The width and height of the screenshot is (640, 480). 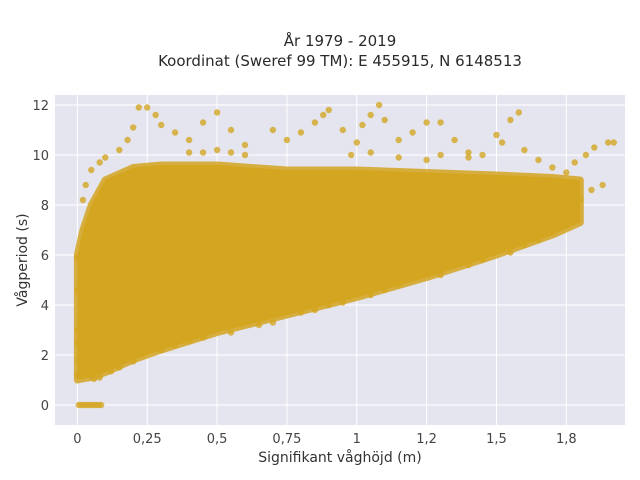 I want to click on y-tick-label-2: 4, so click(x=45, y=306).